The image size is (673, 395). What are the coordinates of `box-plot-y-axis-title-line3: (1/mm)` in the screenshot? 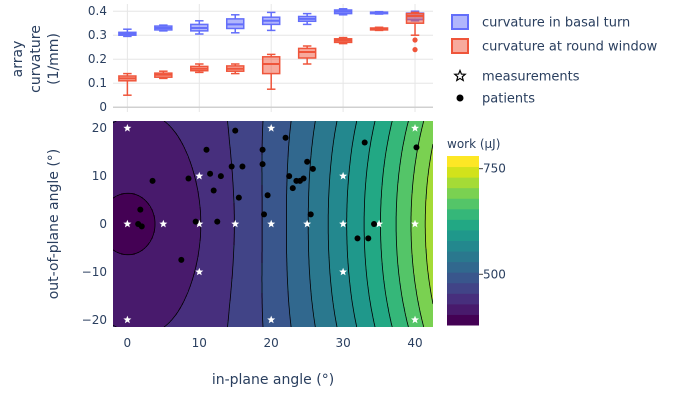 It's located at (54, 59).